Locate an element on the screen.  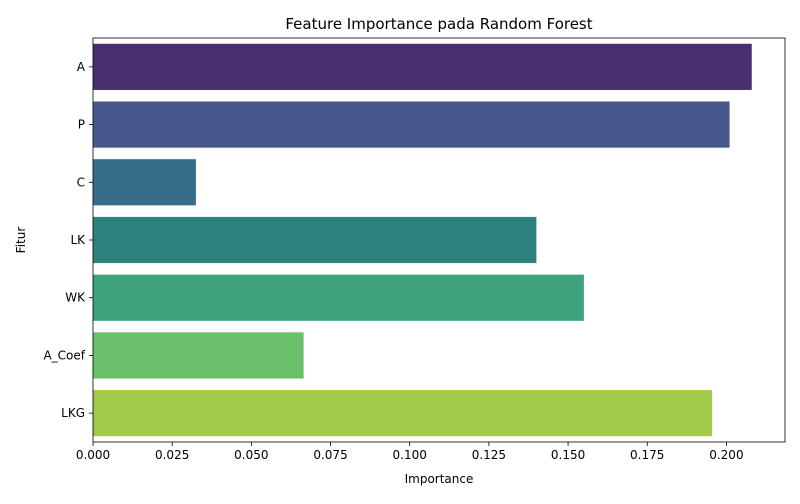
x-tick-label: 0.175 is located at coordinates (647, 455).